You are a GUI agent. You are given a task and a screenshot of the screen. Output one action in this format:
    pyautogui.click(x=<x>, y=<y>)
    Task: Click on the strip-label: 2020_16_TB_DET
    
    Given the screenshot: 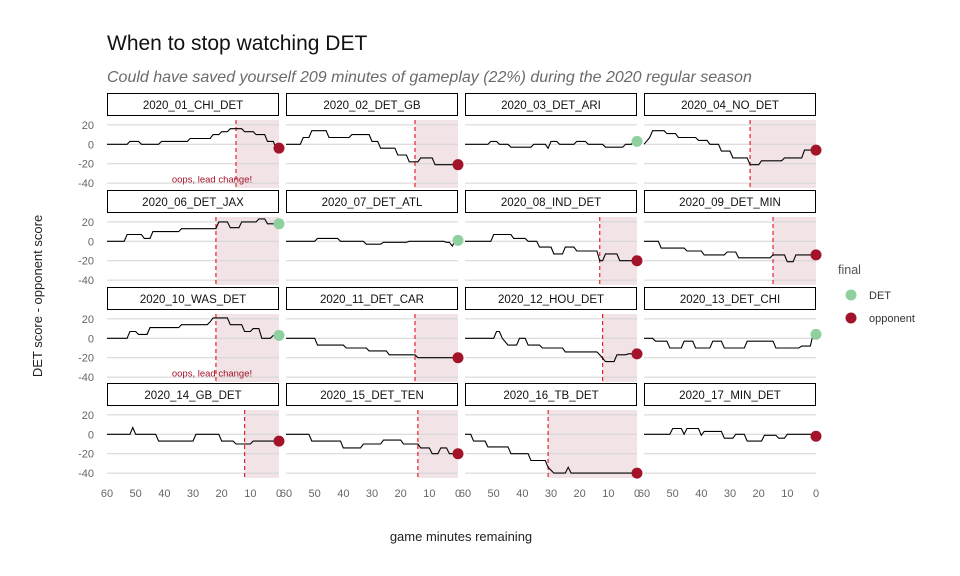 What is the action you would take?
    pyautogui.click(x=550, y=396)
    